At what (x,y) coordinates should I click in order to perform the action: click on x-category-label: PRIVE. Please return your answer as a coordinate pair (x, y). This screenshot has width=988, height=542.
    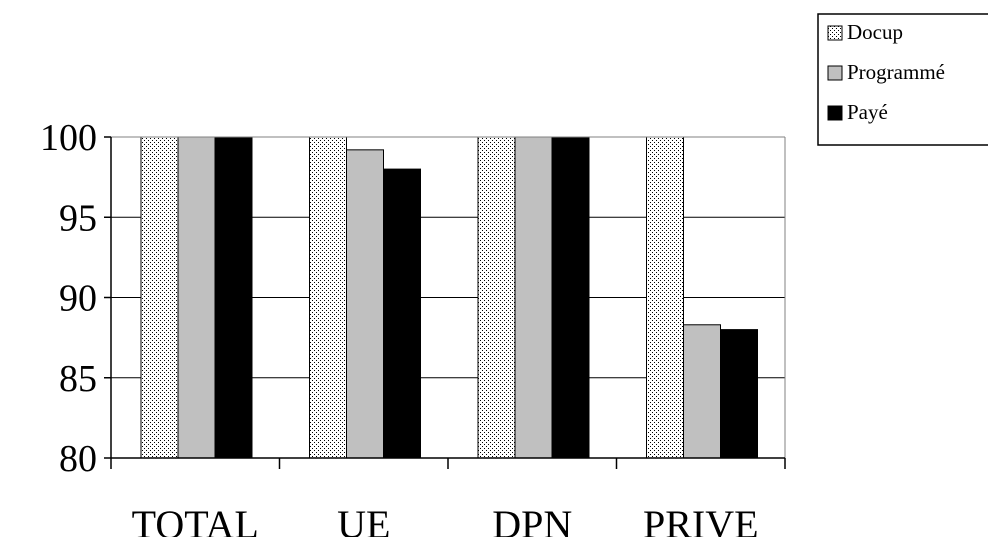
    Looking at the image, I should click on (701, 519).